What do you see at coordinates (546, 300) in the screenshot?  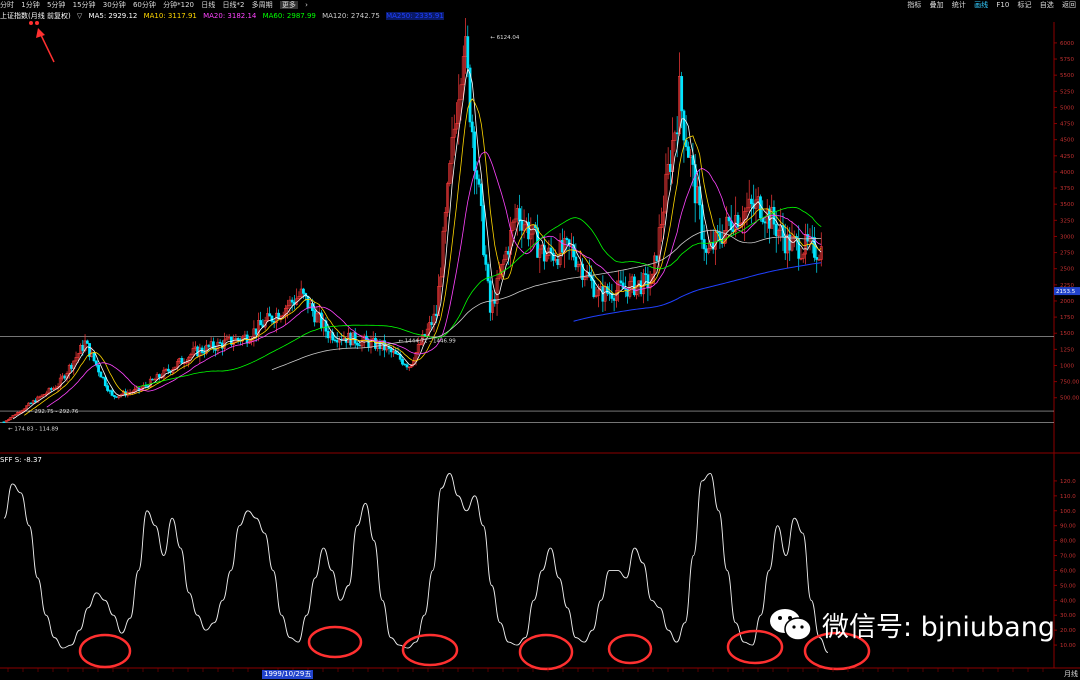 I see `ma120-line` at bounding box center [546, 300].